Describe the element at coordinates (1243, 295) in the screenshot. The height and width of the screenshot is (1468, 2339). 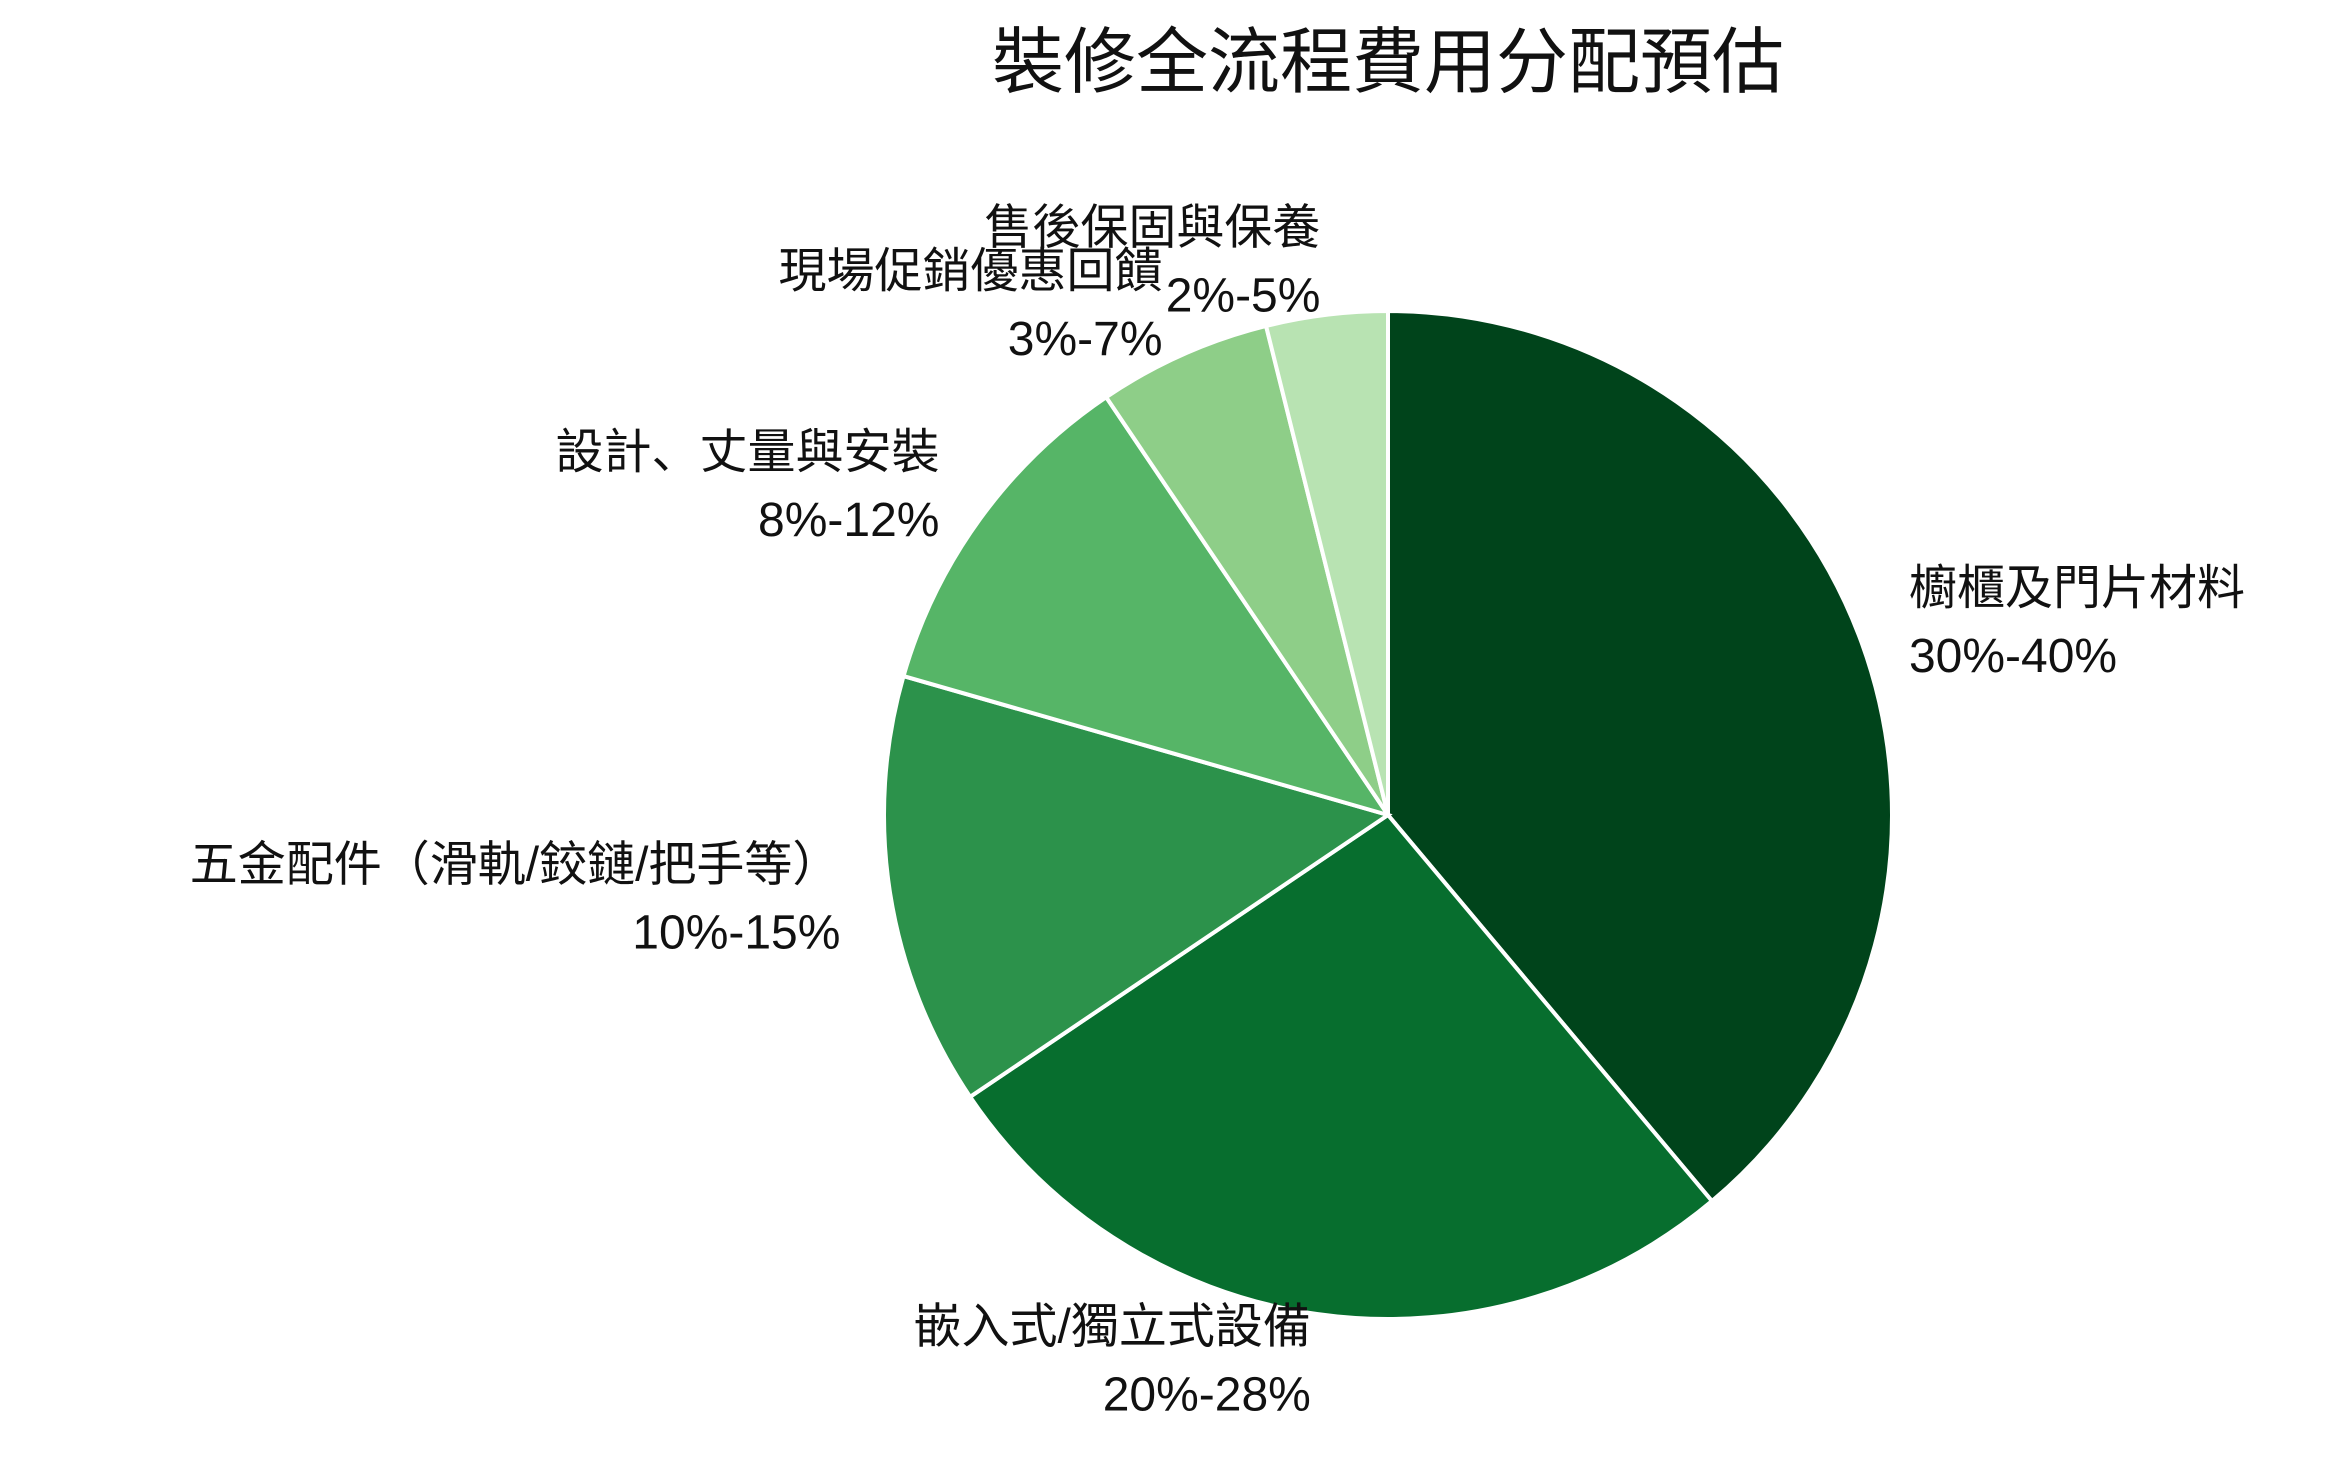
I see `slice-range: 2%-5%` at that location.